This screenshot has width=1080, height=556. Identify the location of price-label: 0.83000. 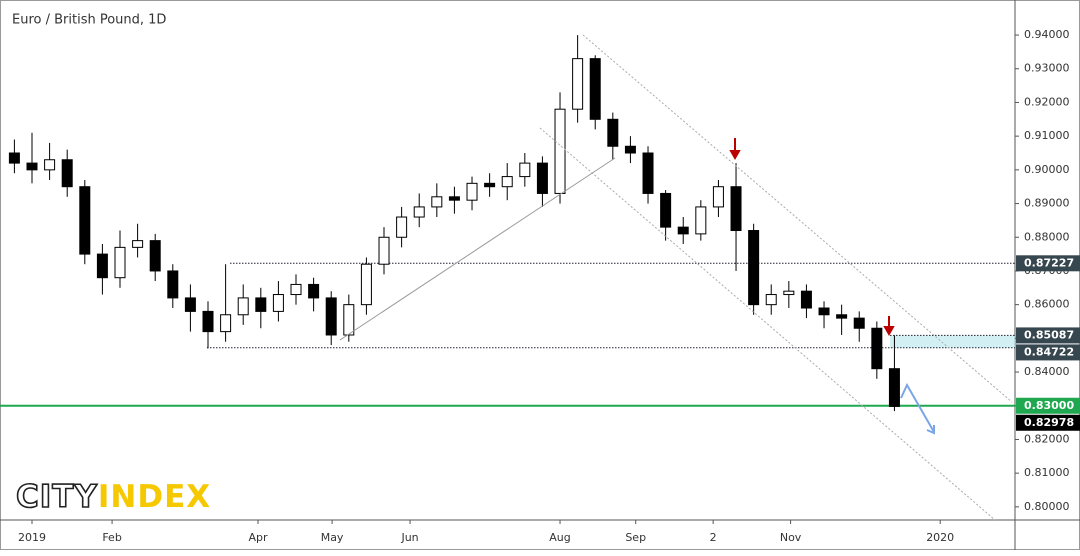
(1049, 405).